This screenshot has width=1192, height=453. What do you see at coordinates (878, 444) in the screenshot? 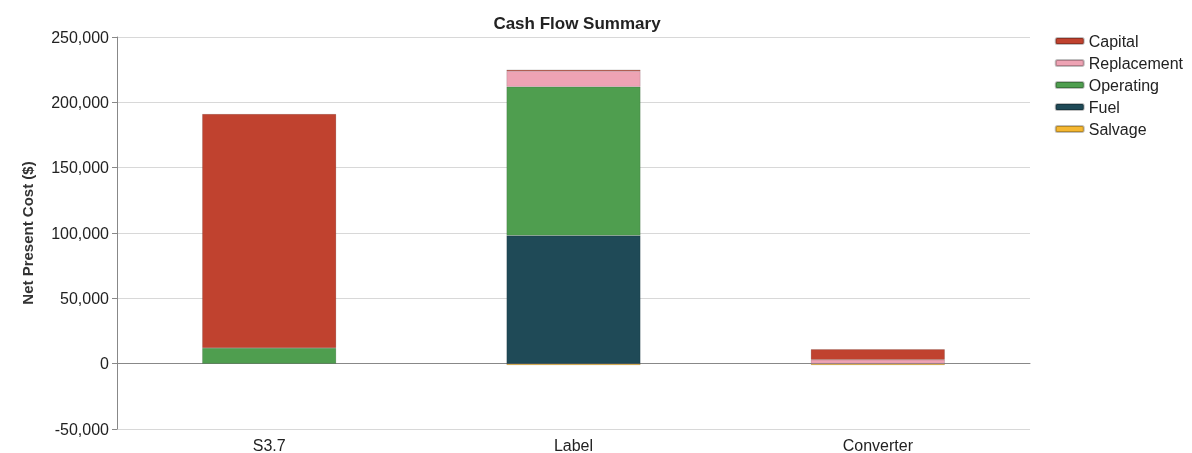
I see `x-tick-label: Converter` at bounding box center [878, 444].